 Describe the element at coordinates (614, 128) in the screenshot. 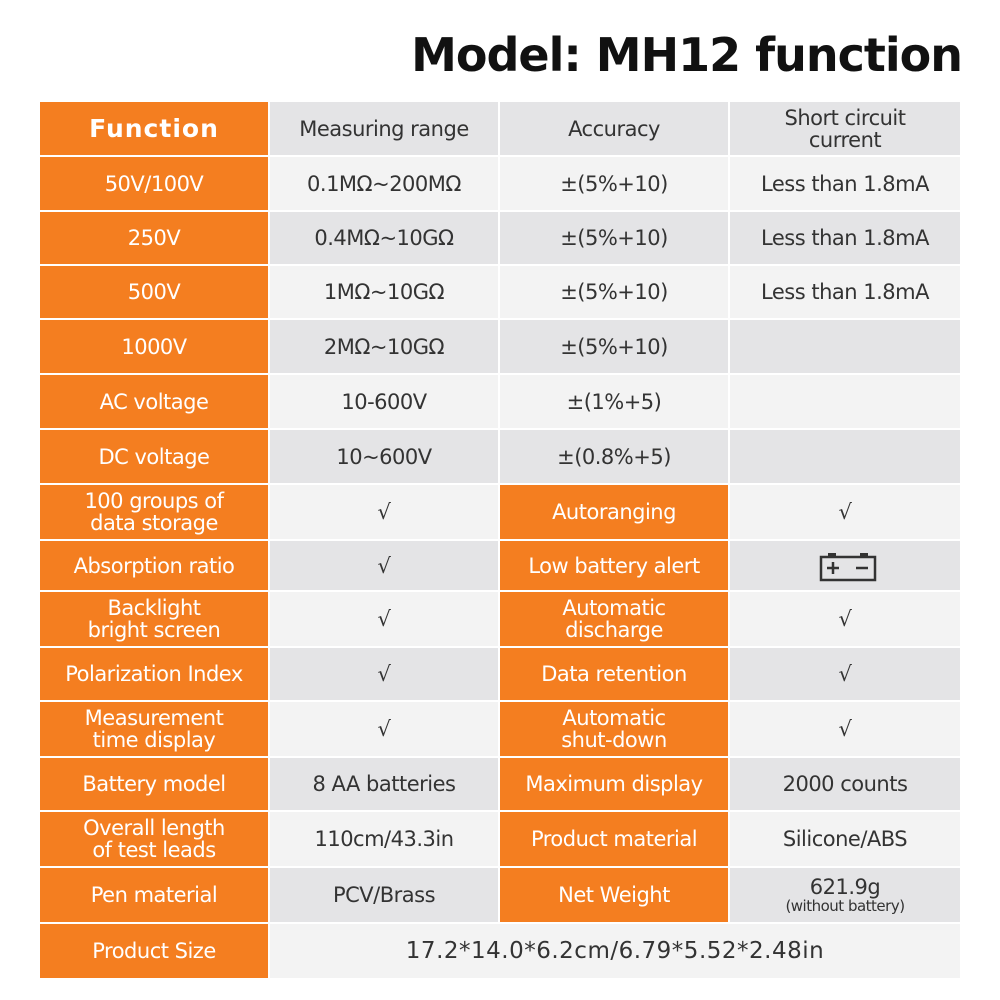

I see `header-cell: Accuracy` at that location.